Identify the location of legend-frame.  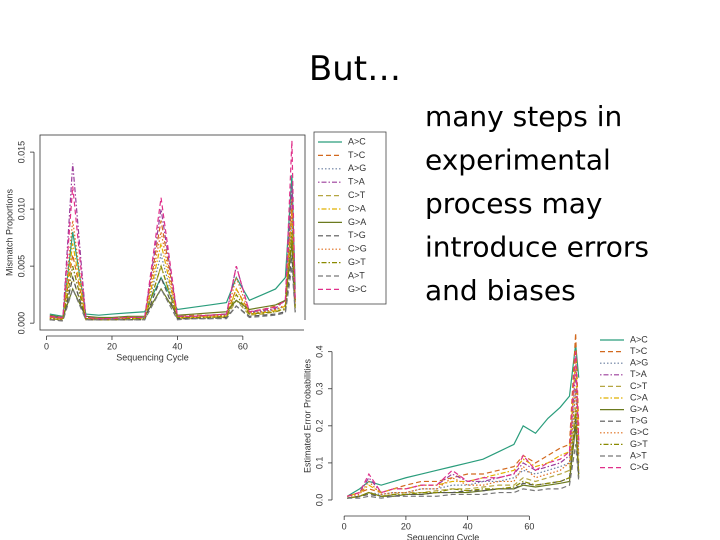
(350, 218).